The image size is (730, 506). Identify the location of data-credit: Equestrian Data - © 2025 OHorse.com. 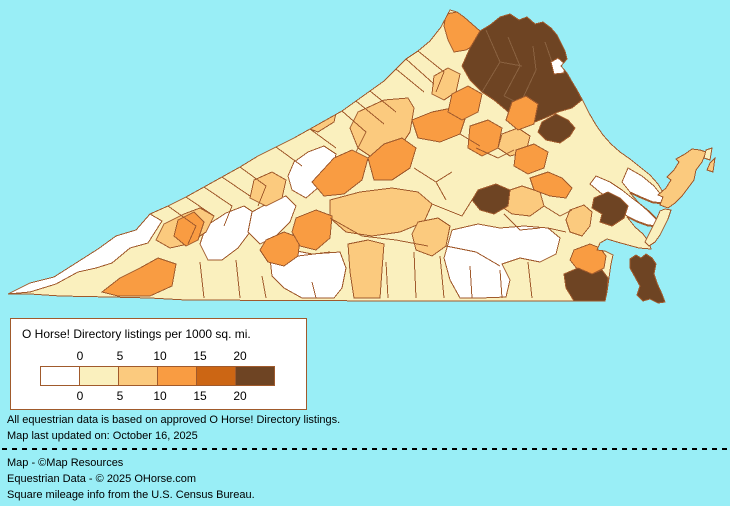
(102, 479).